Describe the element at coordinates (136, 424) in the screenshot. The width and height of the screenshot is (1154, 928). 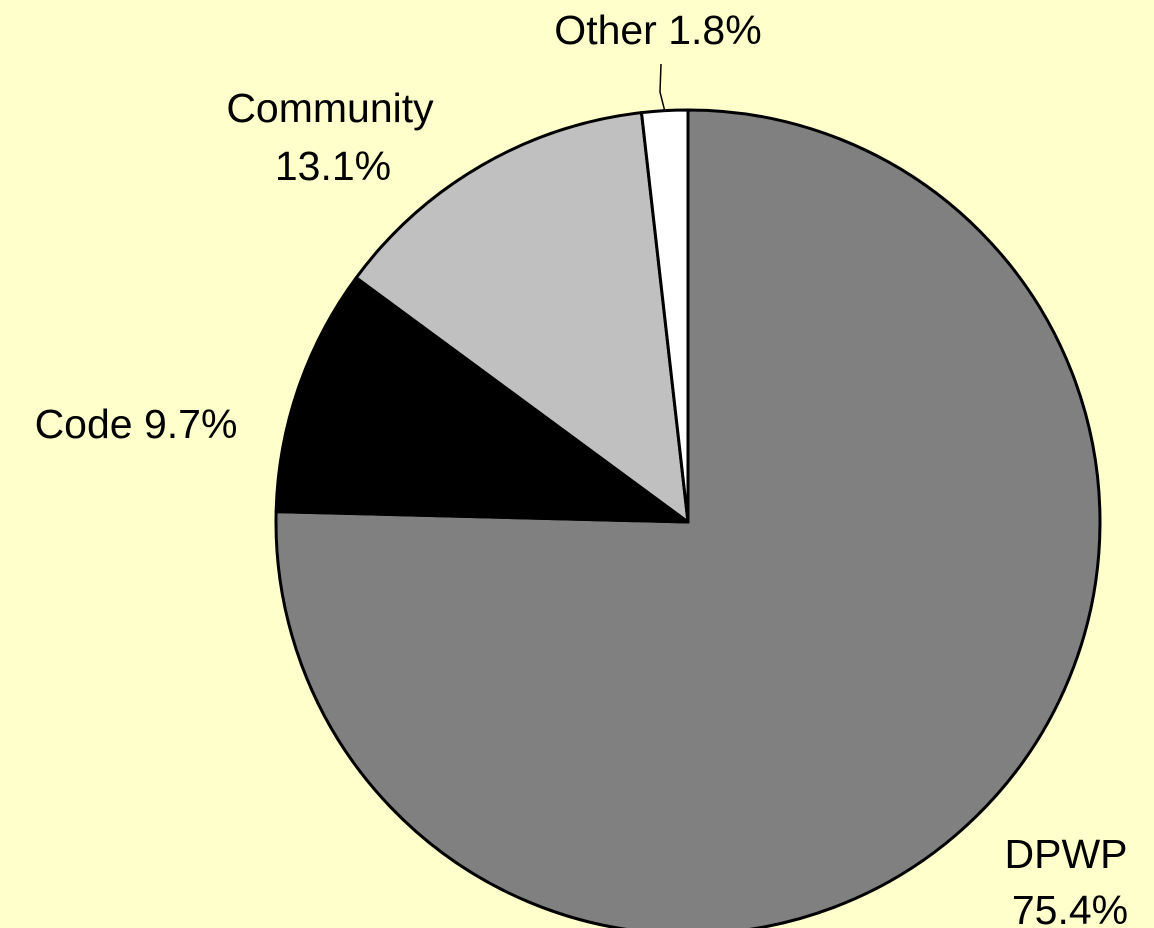
I see `slice-label-code: Code 9.7%` at that location.